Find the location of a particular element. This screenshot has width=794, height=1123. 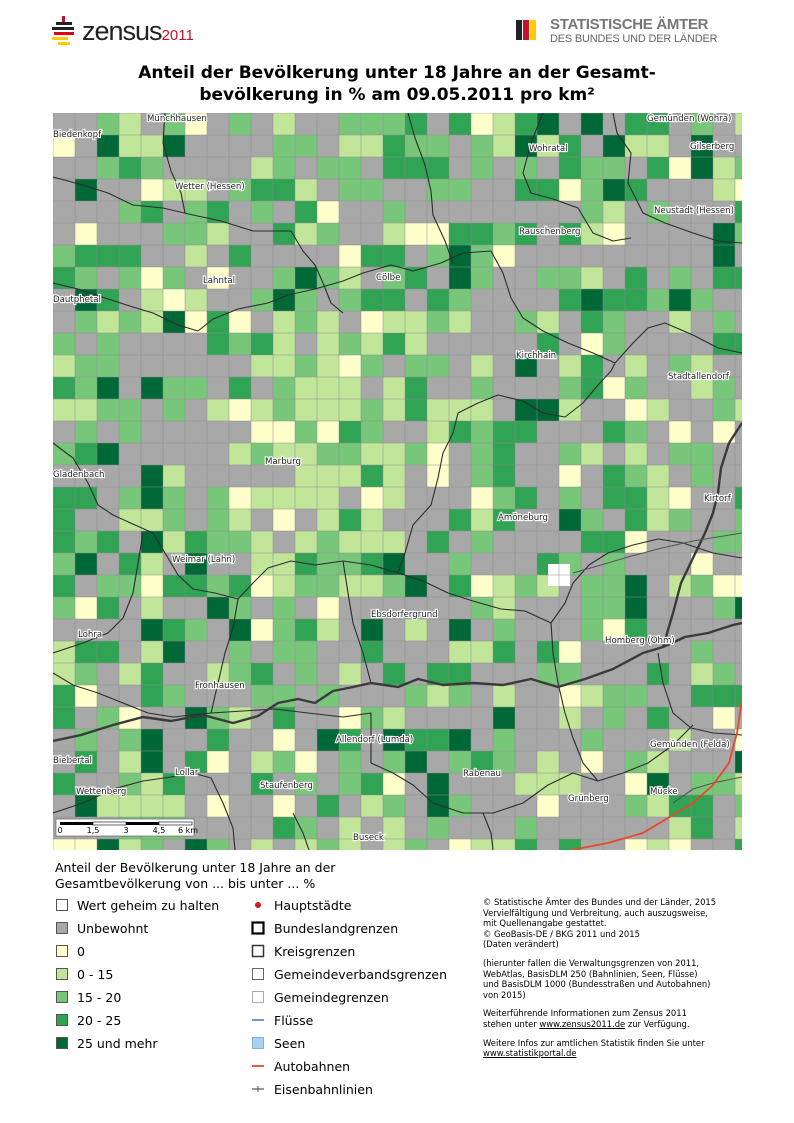

railway-lines is located at coordinates (657, 668).